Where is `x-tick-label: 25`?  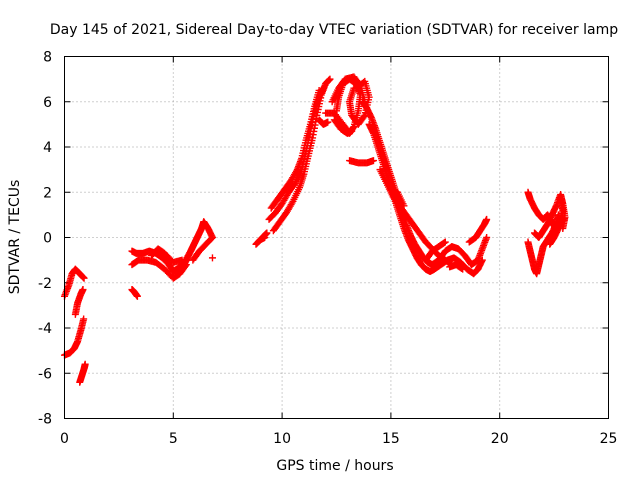
x-tick-label: 25 is located at coordinates (609, 439).